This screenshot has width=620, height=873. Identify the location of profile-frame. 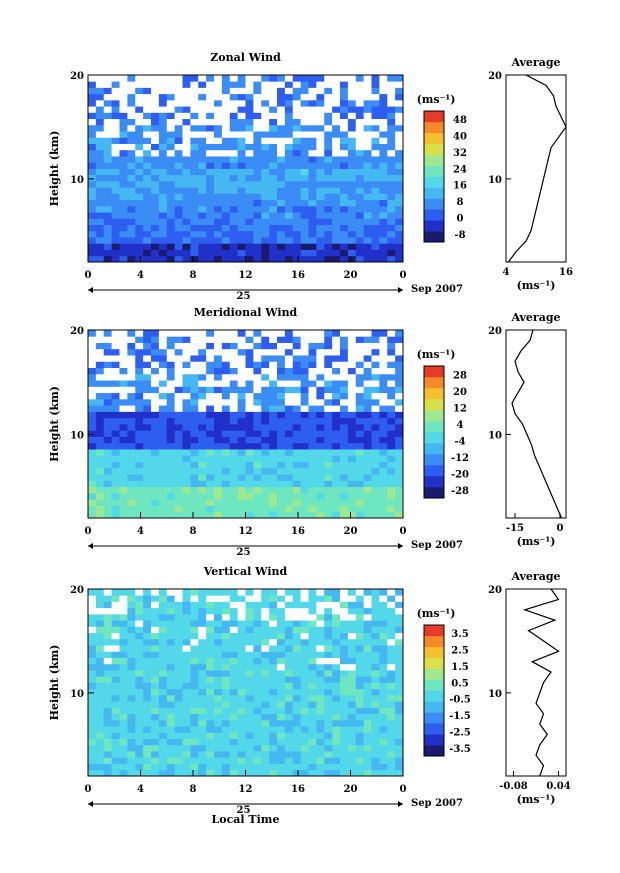
(536, 682).